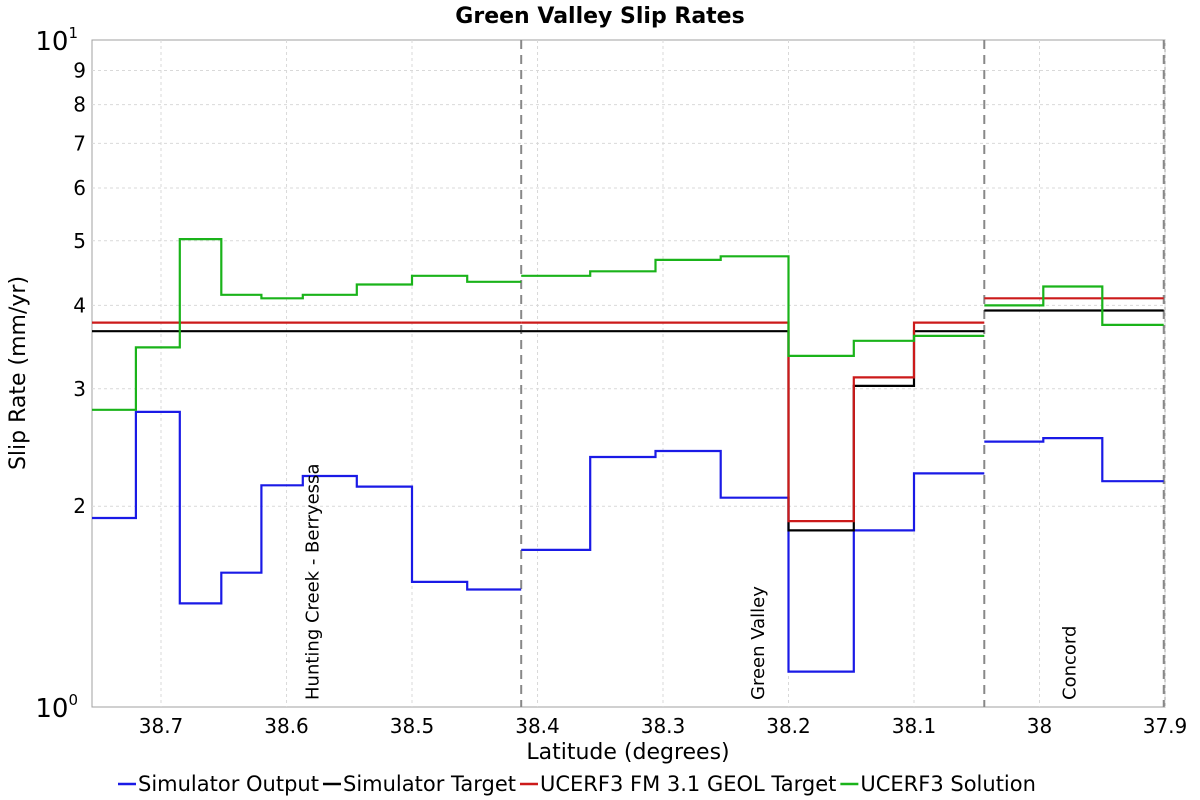 The image size is (1200, 800). I want to click on legend-item-ucerf3-solution: UCERF3 Solution, so click(938, 784).